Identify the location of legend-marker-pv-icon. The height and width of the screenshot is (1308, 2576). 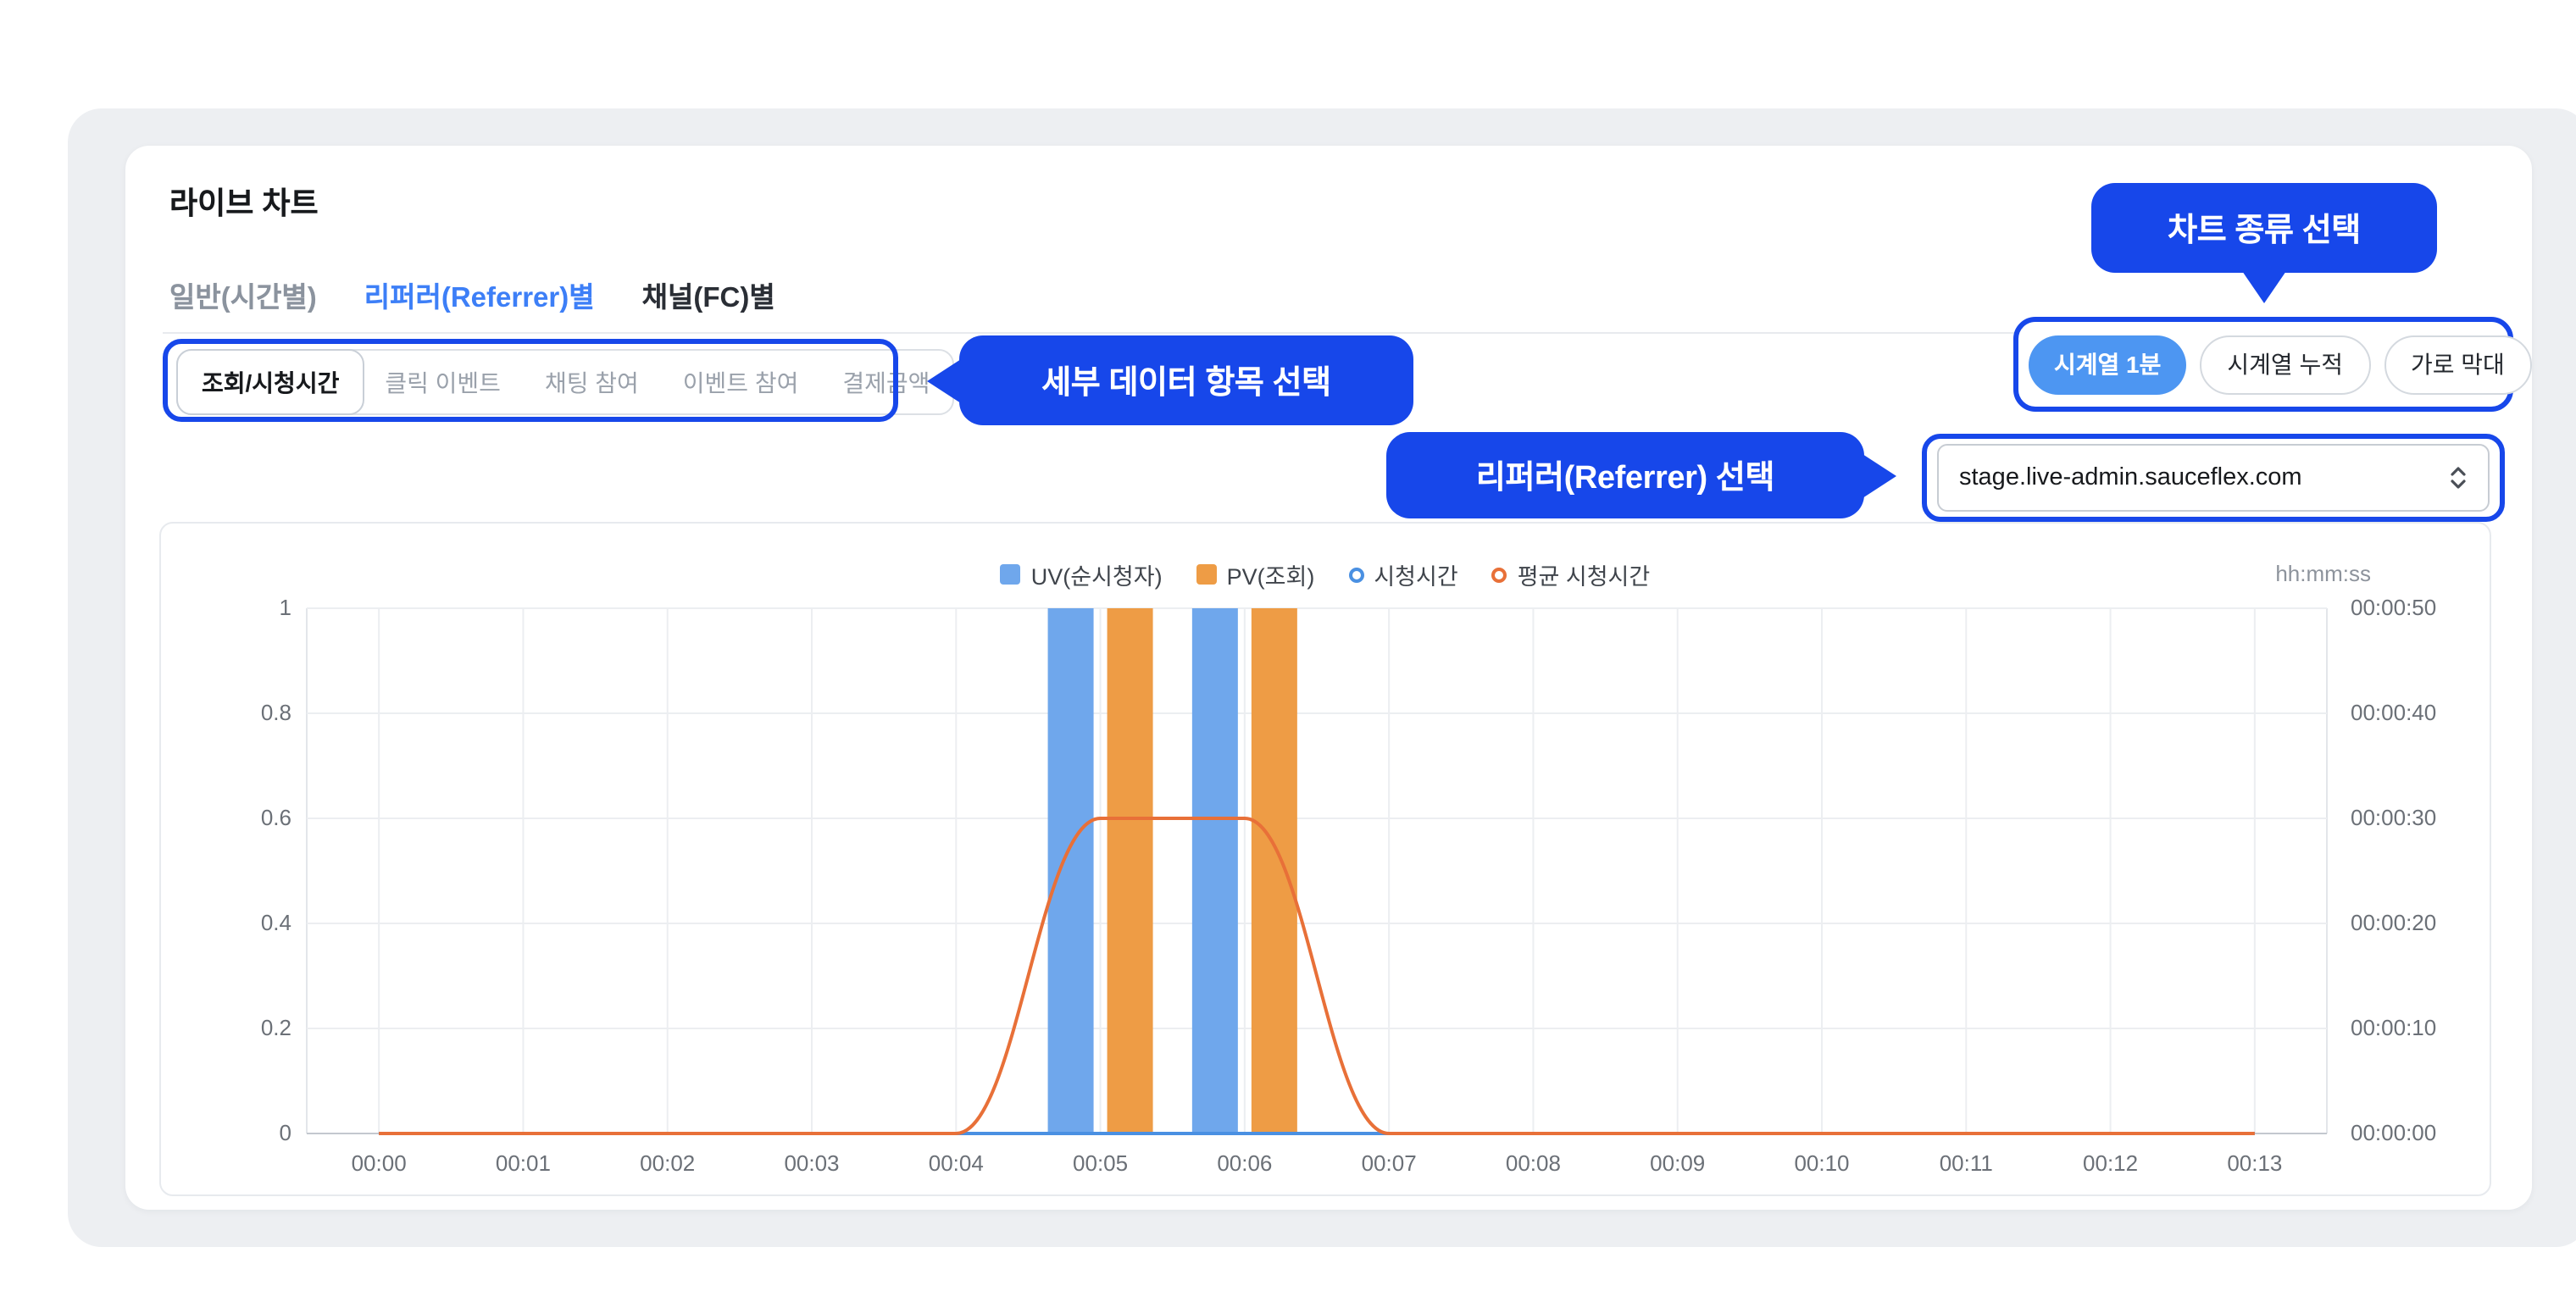
(1206, 574).